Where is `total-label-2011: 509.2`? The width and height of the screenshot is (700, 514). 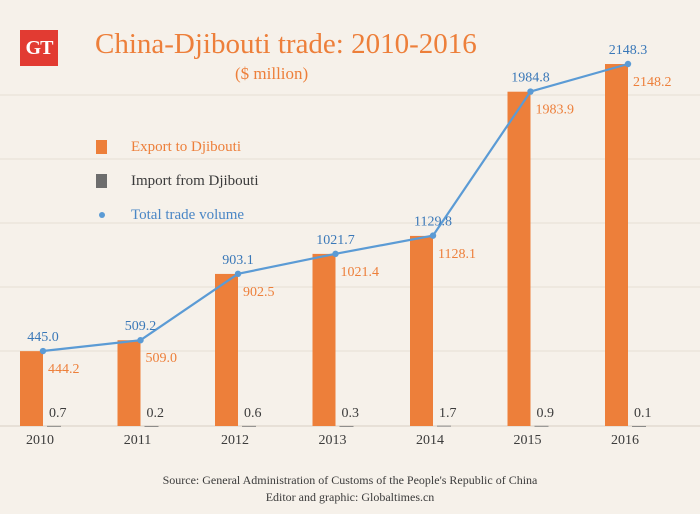
total-label-2011: 509.2 is located at coordinates (141, 326).